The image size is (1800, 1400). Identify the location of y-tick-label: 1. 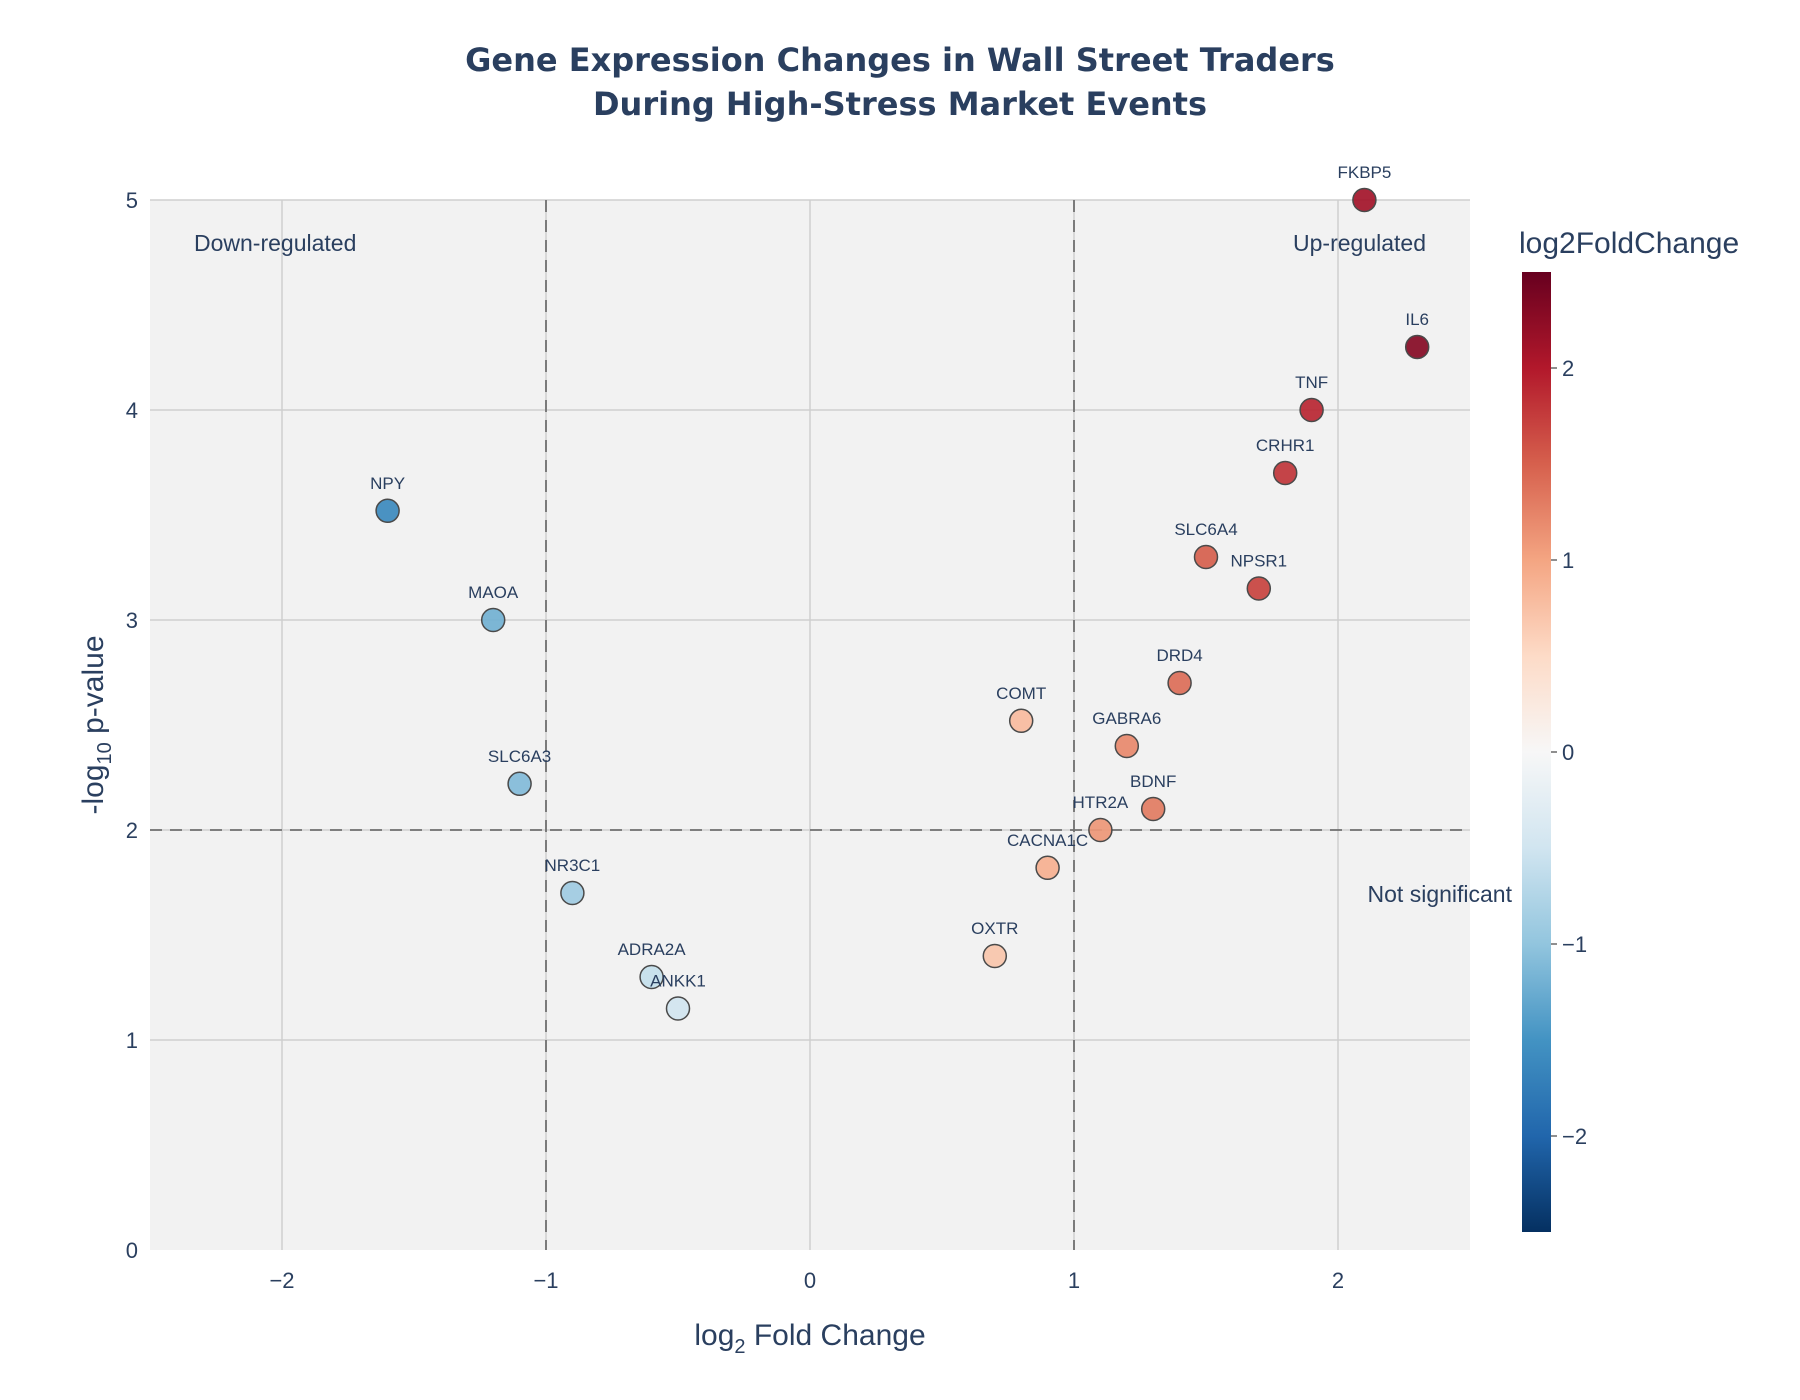
(132, 1040).